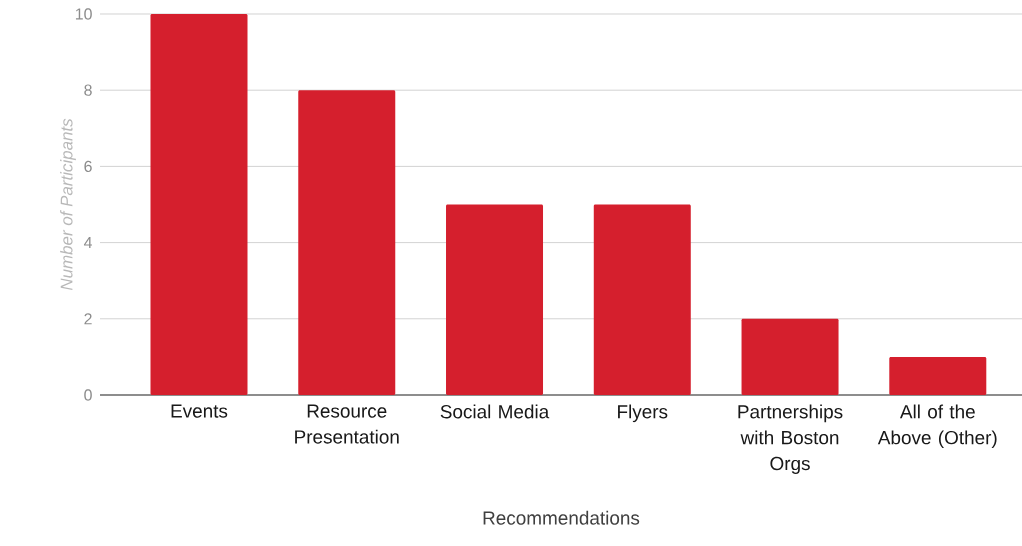 The width and height of the screenshot is (1022, 546). What do you see at coordinates (561, 517) in the screenshot?
I see `x-axis-title: Recommendations` at bounding box center [561, 517].